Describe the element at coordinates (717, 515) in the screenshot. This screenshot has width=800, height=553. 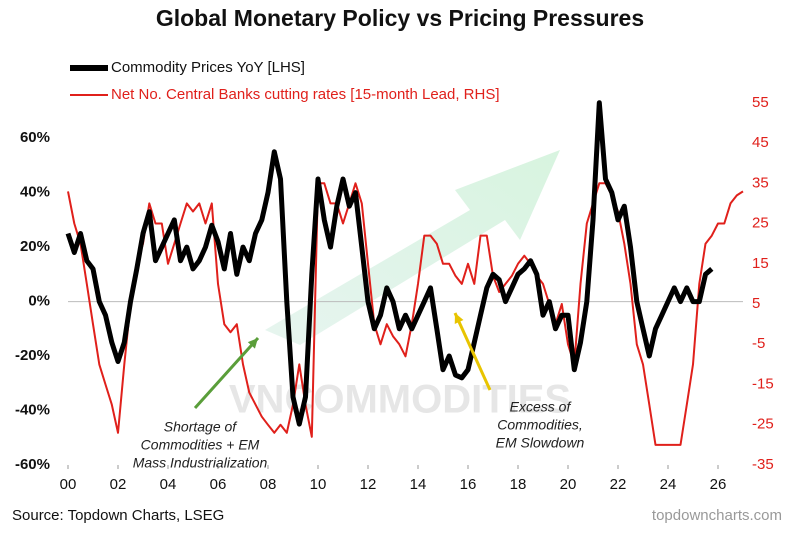
I see `credit: topdowncharts.com` at that location.